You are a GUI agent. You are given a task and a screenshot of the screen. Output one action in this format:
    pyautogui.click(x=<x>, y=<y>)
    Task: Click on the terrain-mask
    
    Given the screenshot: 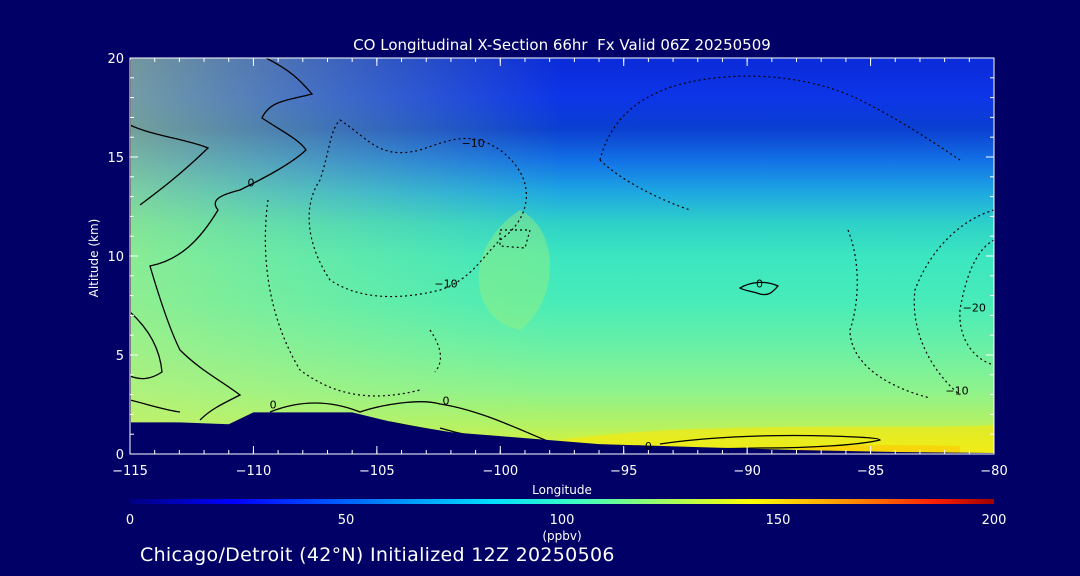 What is the action you would take?
    pyautogui.click(x=562, y=433)
    